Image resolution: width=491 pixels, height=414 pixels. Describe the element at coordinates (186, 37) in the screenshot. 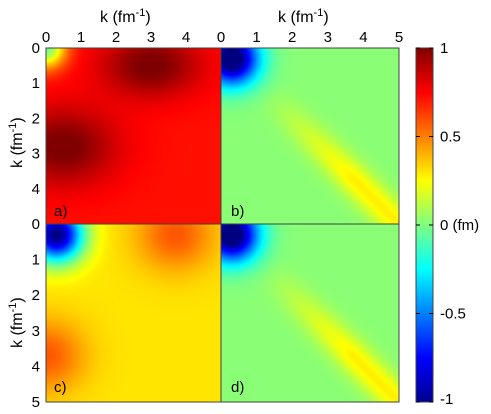

I see `x-tick-left-4: 4` at that location.